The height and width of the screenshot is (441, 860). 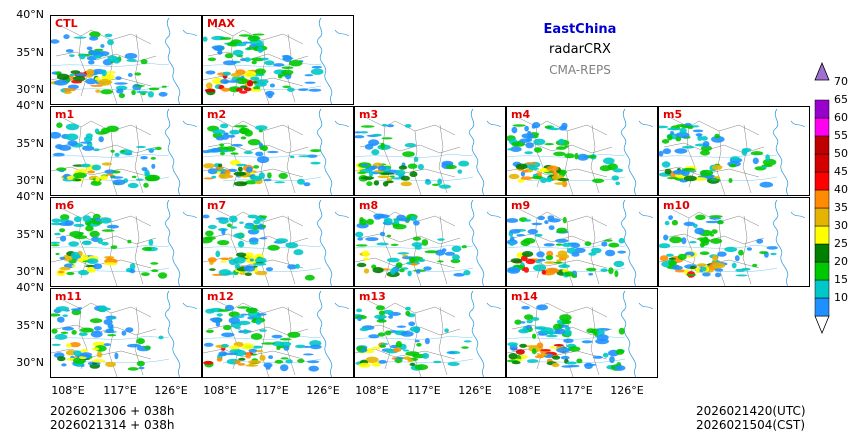 I want to click on ensemble-panel: m5, so click(x=734, y=151).